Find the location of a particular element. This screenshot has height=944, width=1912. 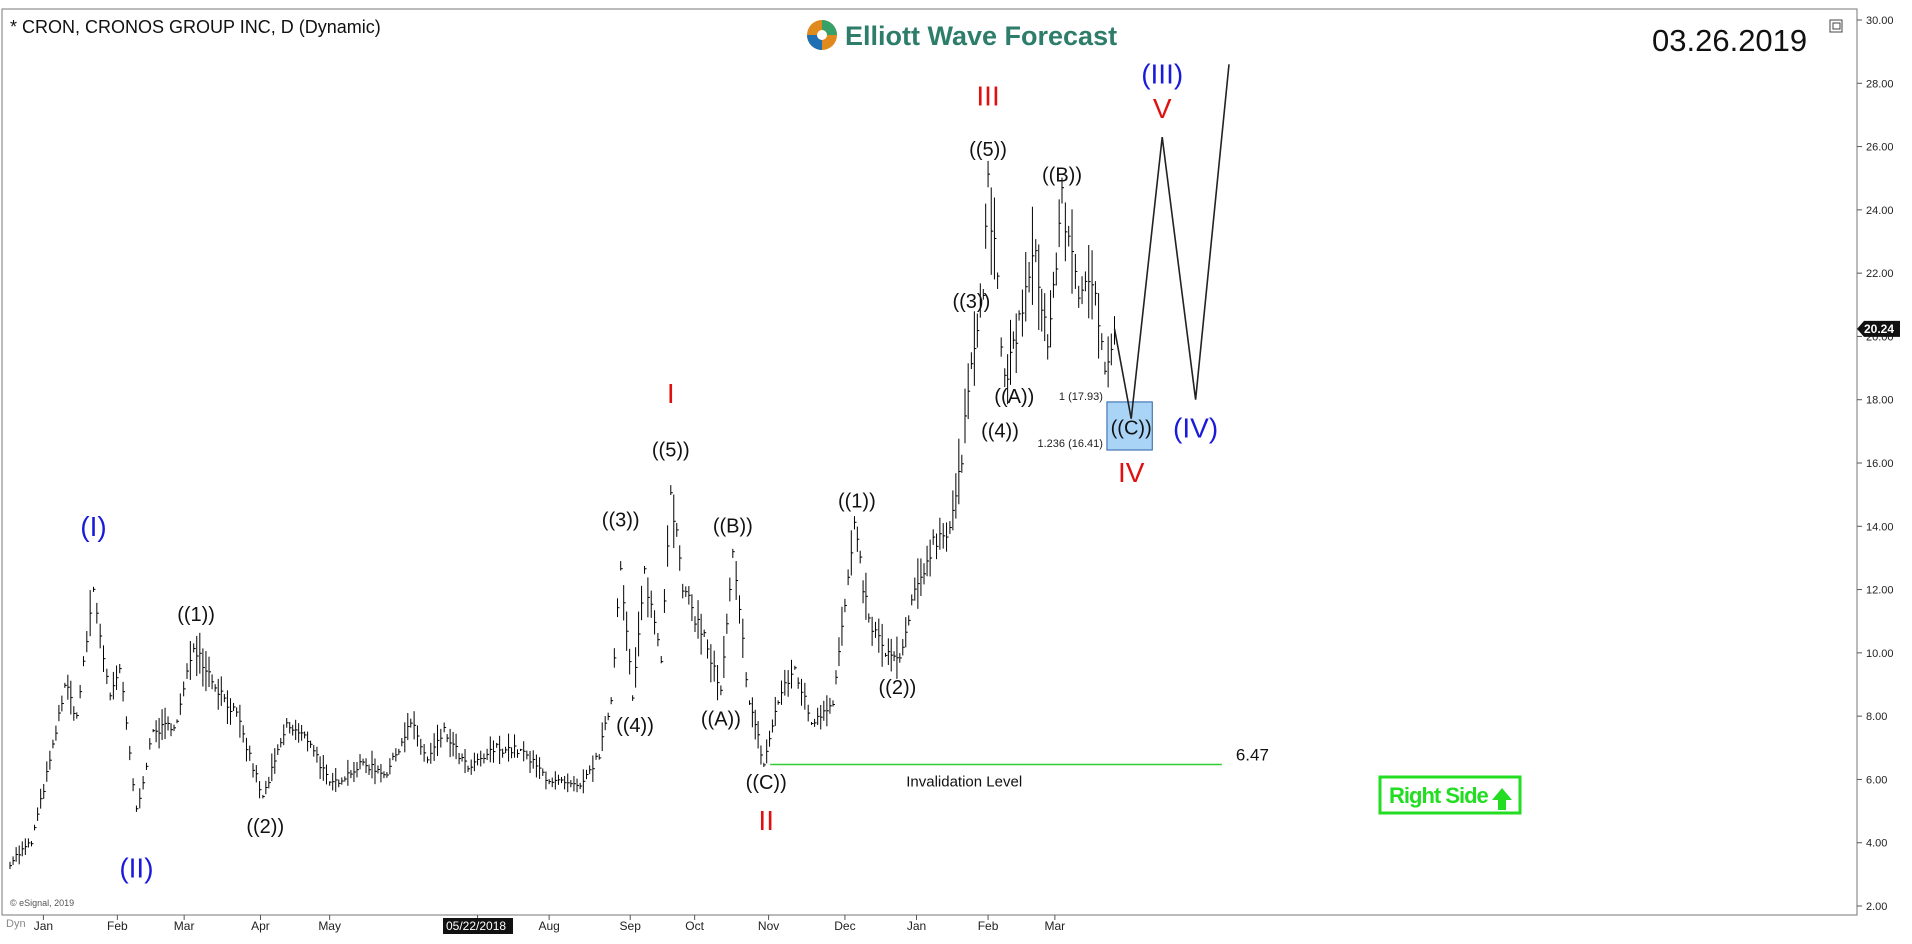

y-tick-label: 4.00 is located at coordinates (1876, 844).